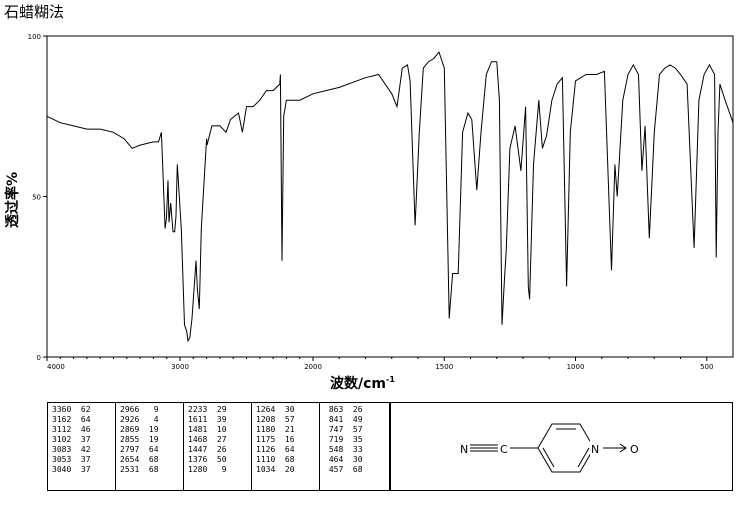 The image size is (737, 510). What do you see at coordinates (207, 439) in the screenshot?
I see `peak-table-cell: 1468 27` at bounding box center [207, 439].